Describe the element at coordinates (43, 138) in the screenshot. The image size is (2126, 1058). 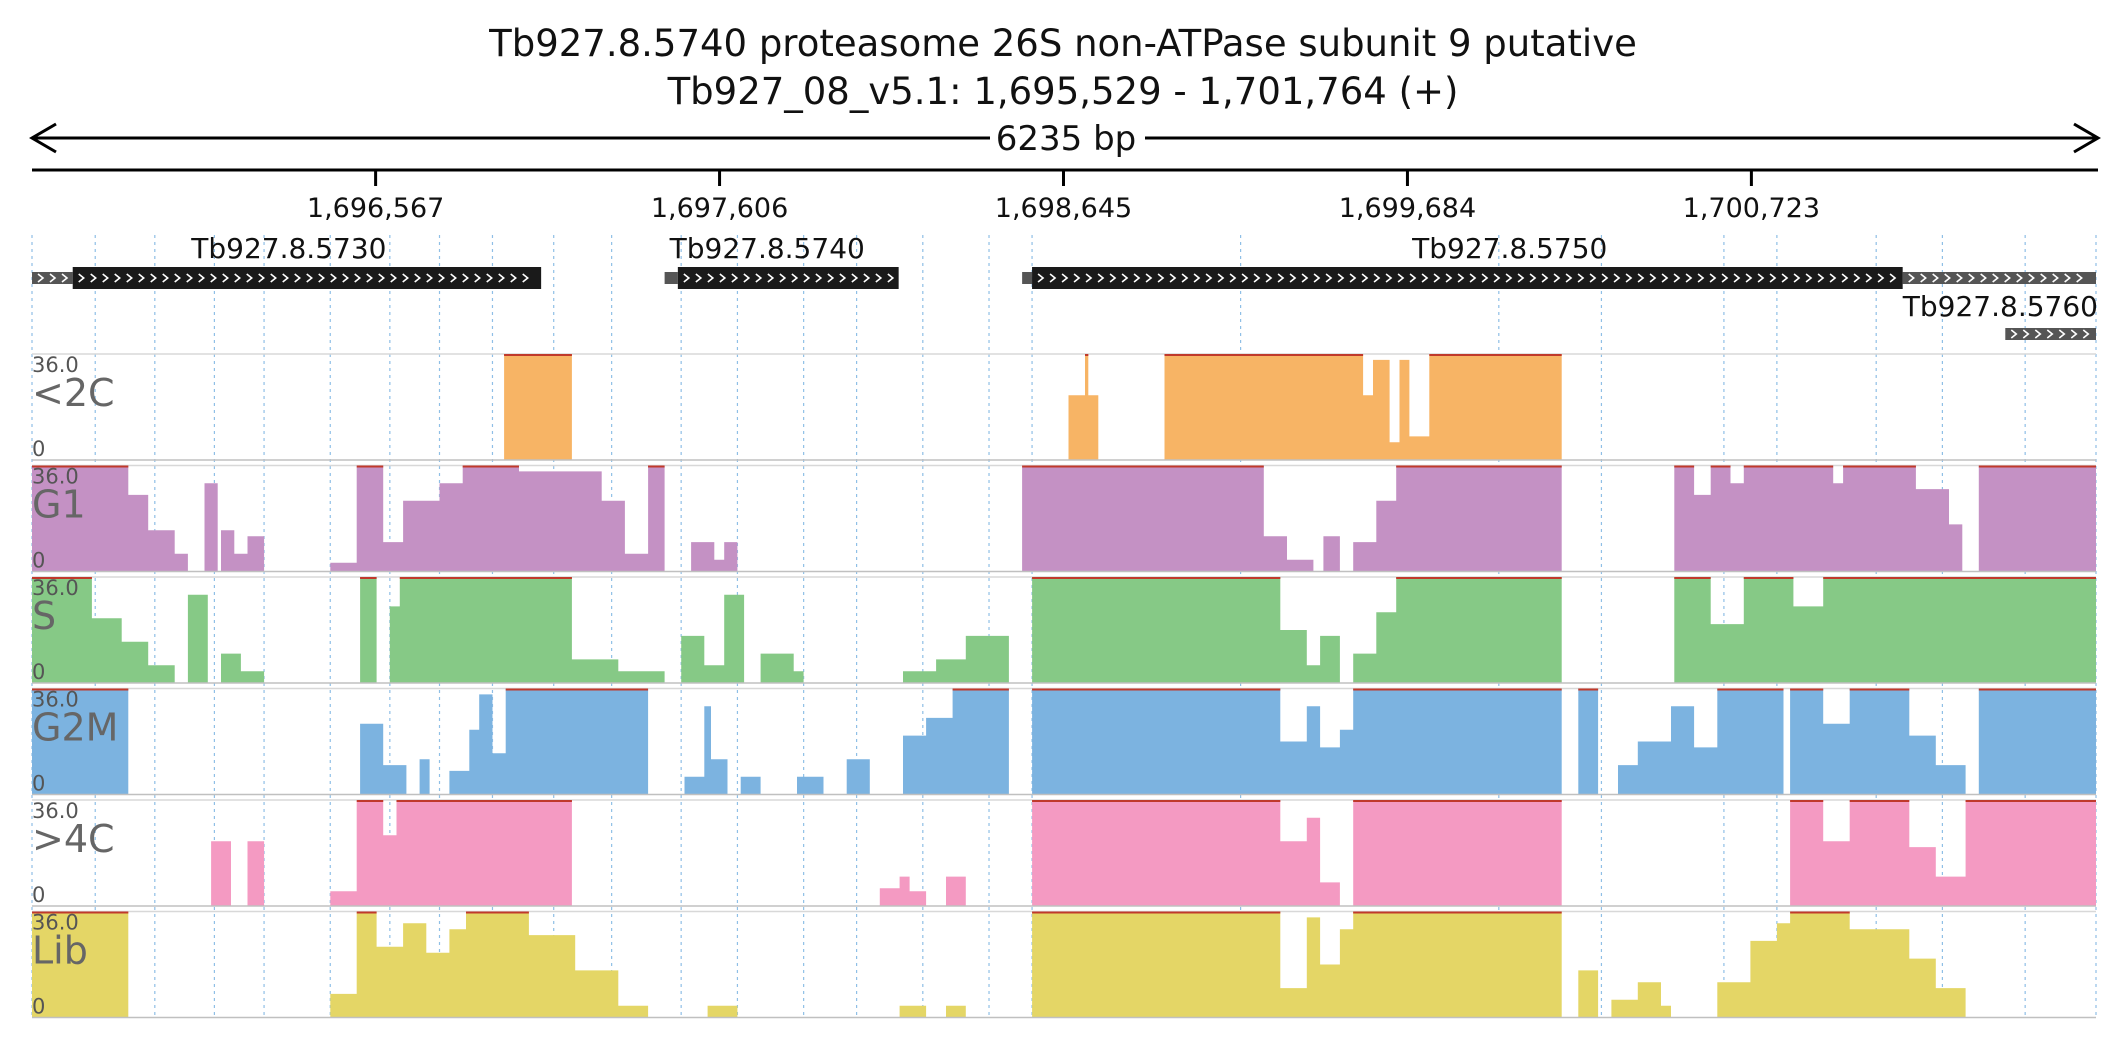
I see `scale-arrow-left-icon` at that location.